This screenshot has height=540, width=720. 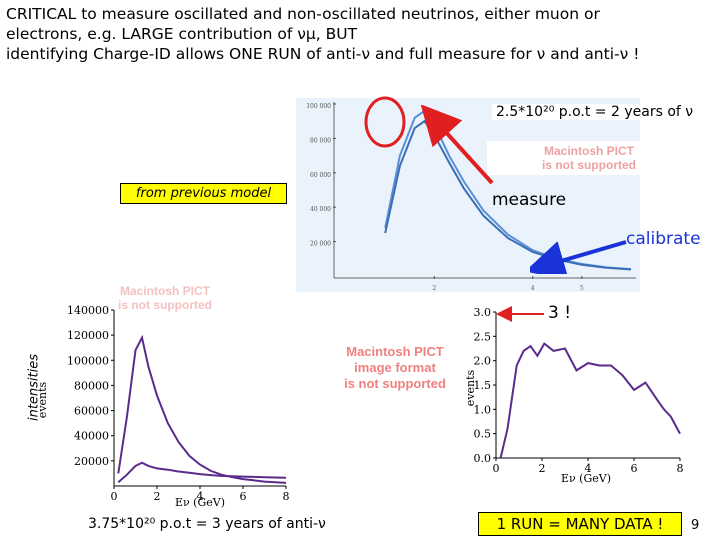 What do you see at coordinates (320, 209) in the screenshot?
I see `y-tick-label: 40 000` at bounding box center [320, 209].